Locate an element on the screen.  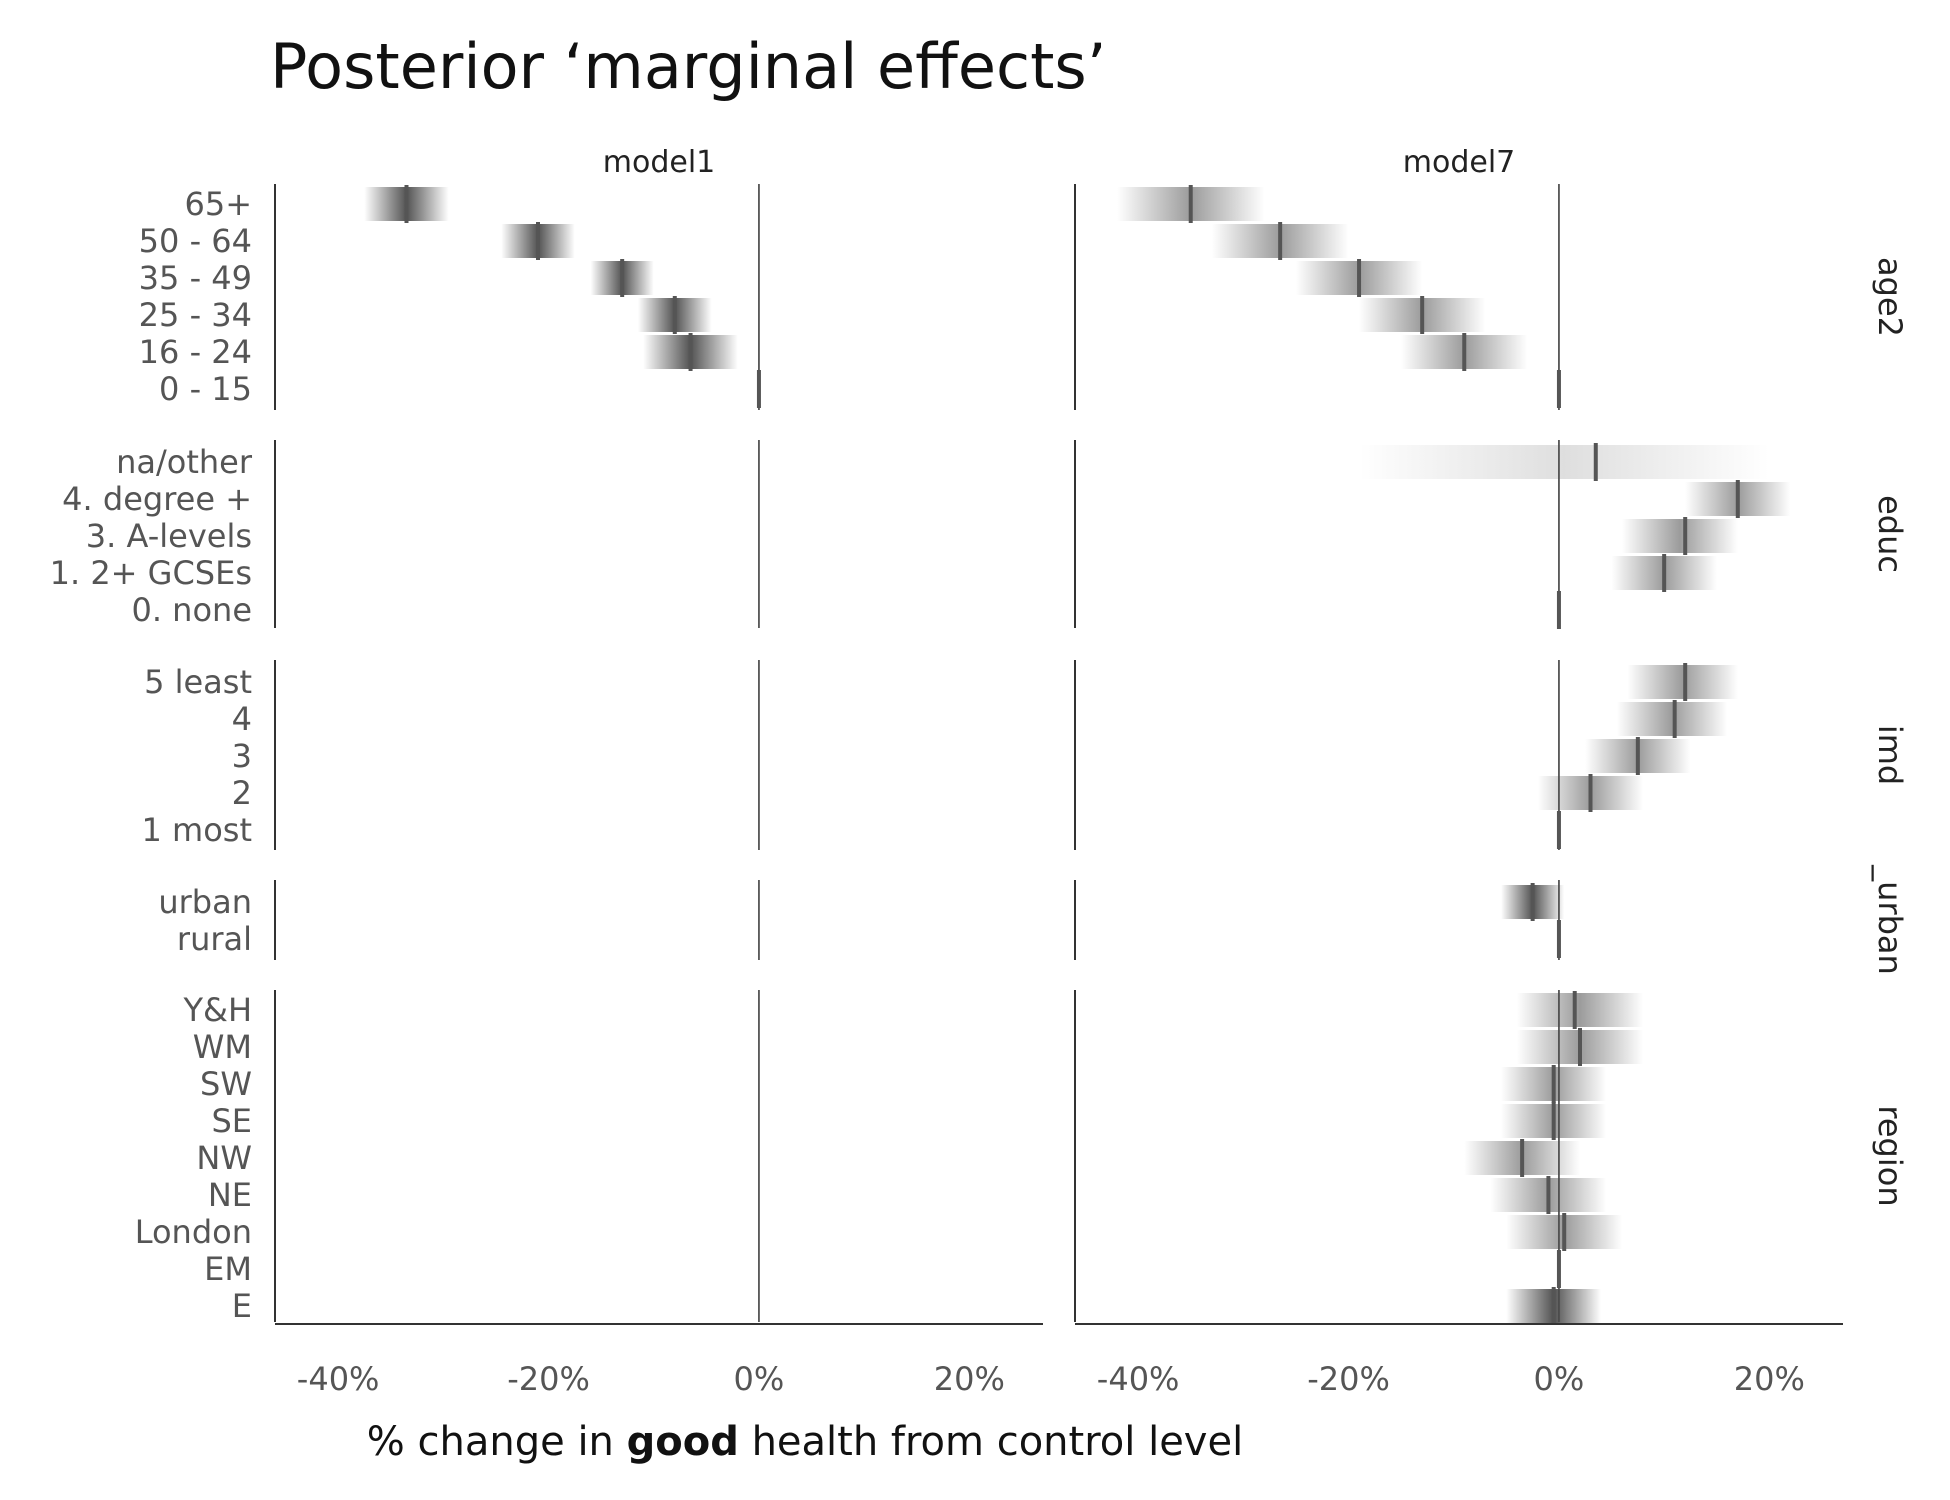
y-tick-label: 2 is located at coordinates (242, 793).